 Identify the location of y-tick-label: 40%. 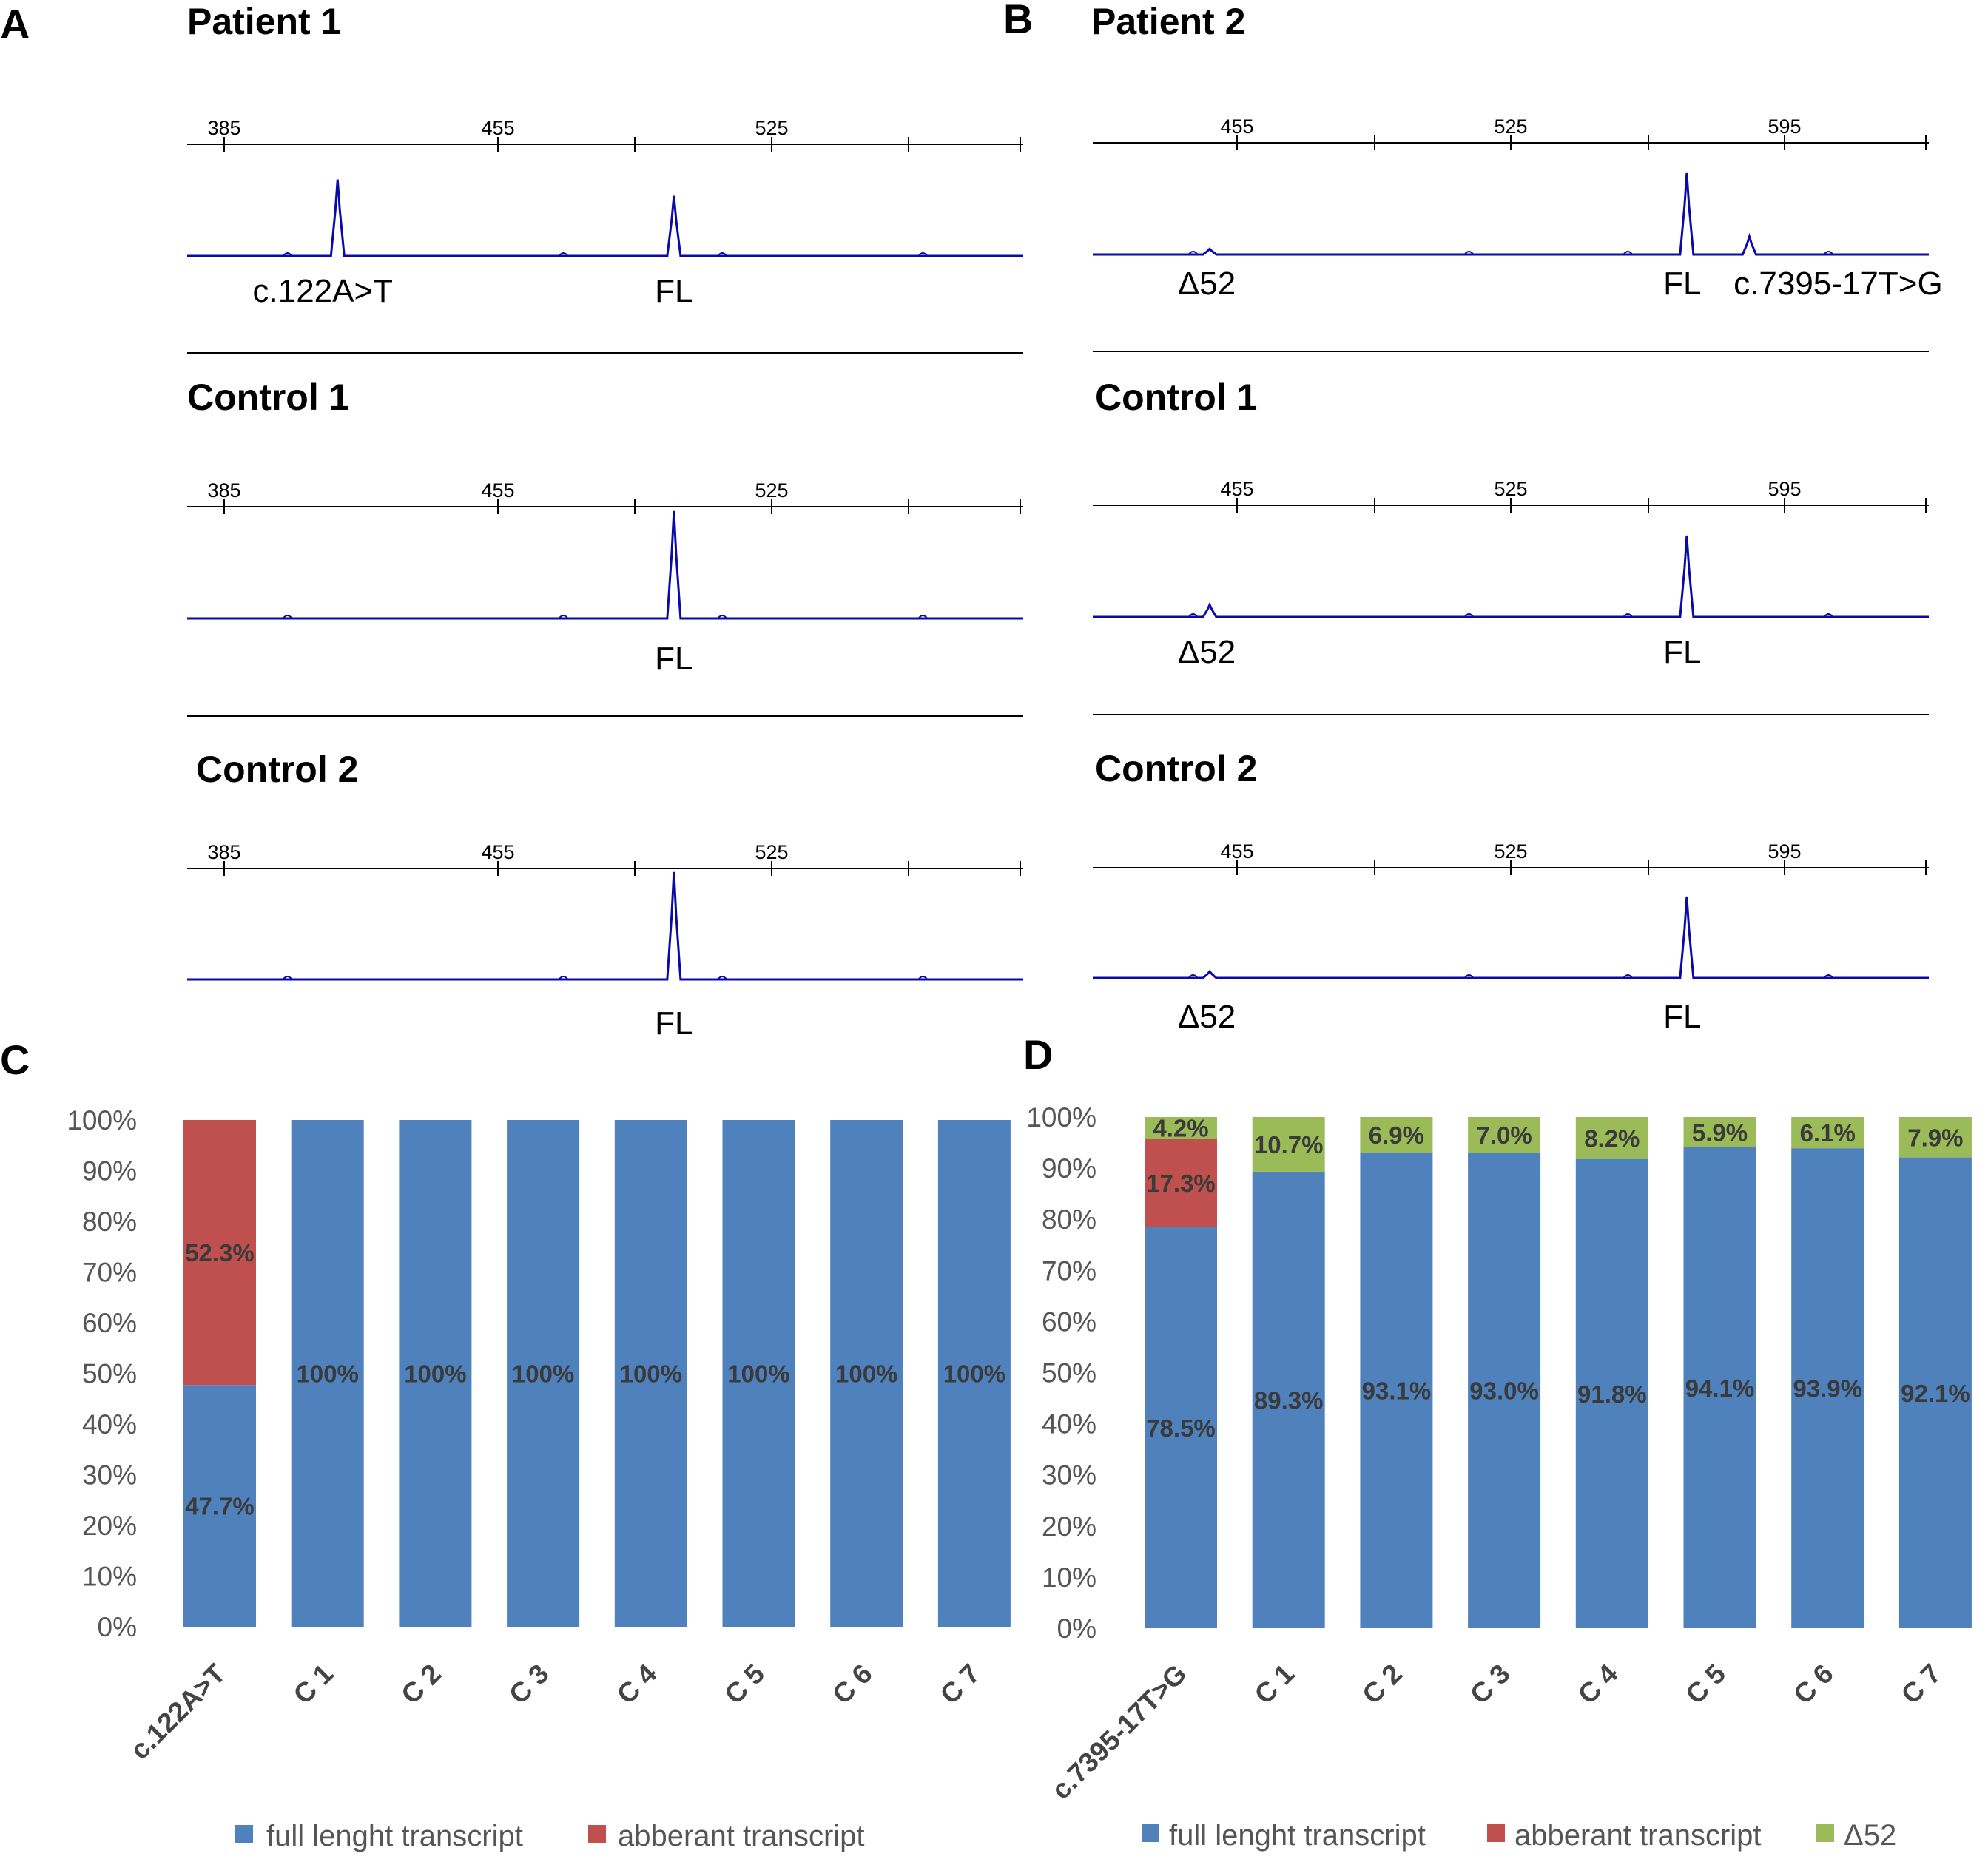
(110, 1424).